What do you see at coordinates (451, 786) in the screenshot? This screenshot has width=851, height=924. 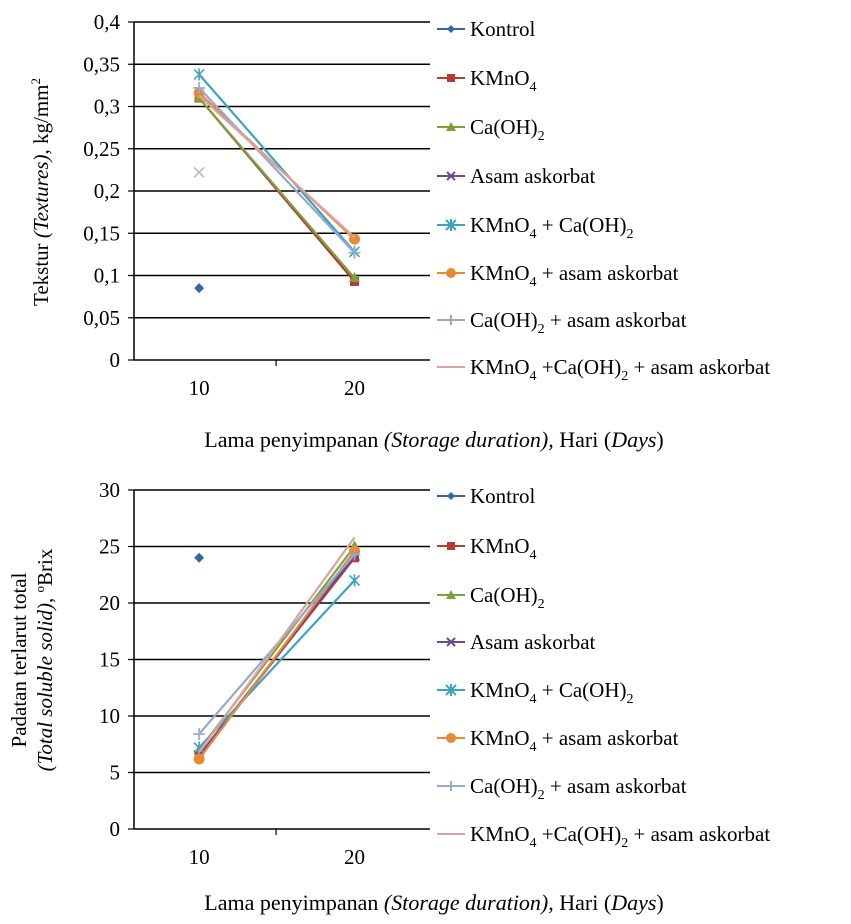 I see `plus-marker-icon` at bounding box center [451, 786].